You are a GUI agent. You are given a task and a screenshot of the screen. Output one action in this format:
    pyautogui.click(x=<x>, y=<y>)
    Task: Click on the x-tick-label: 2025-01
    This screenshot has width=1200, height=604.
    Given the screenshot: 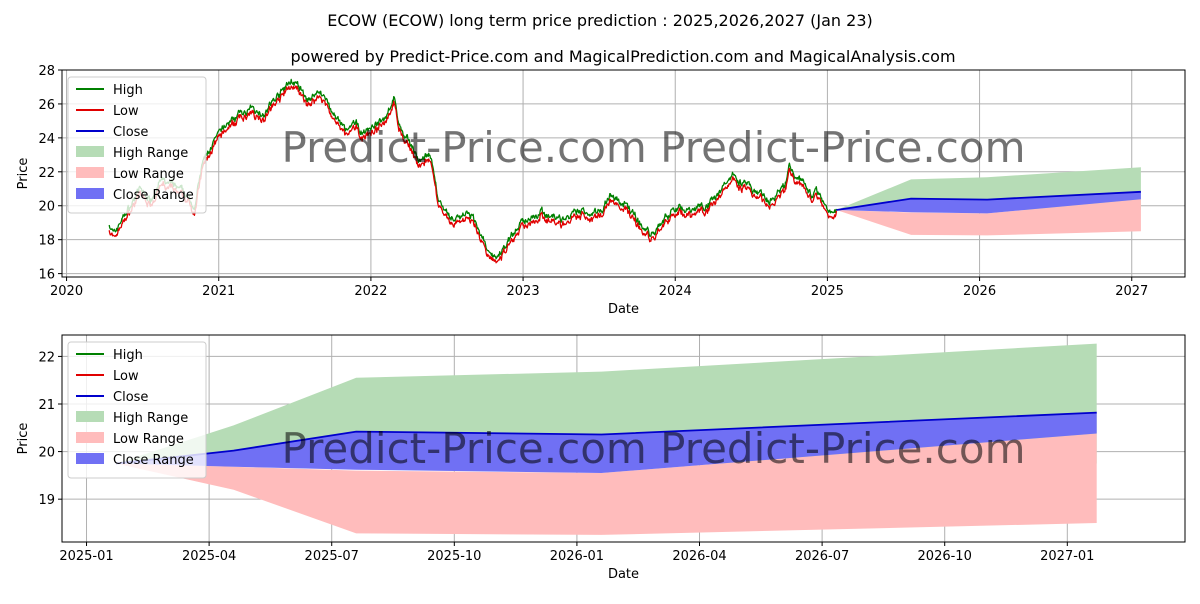 What is the action you would take?
    pyautogui.click(x=86, y=556)
    